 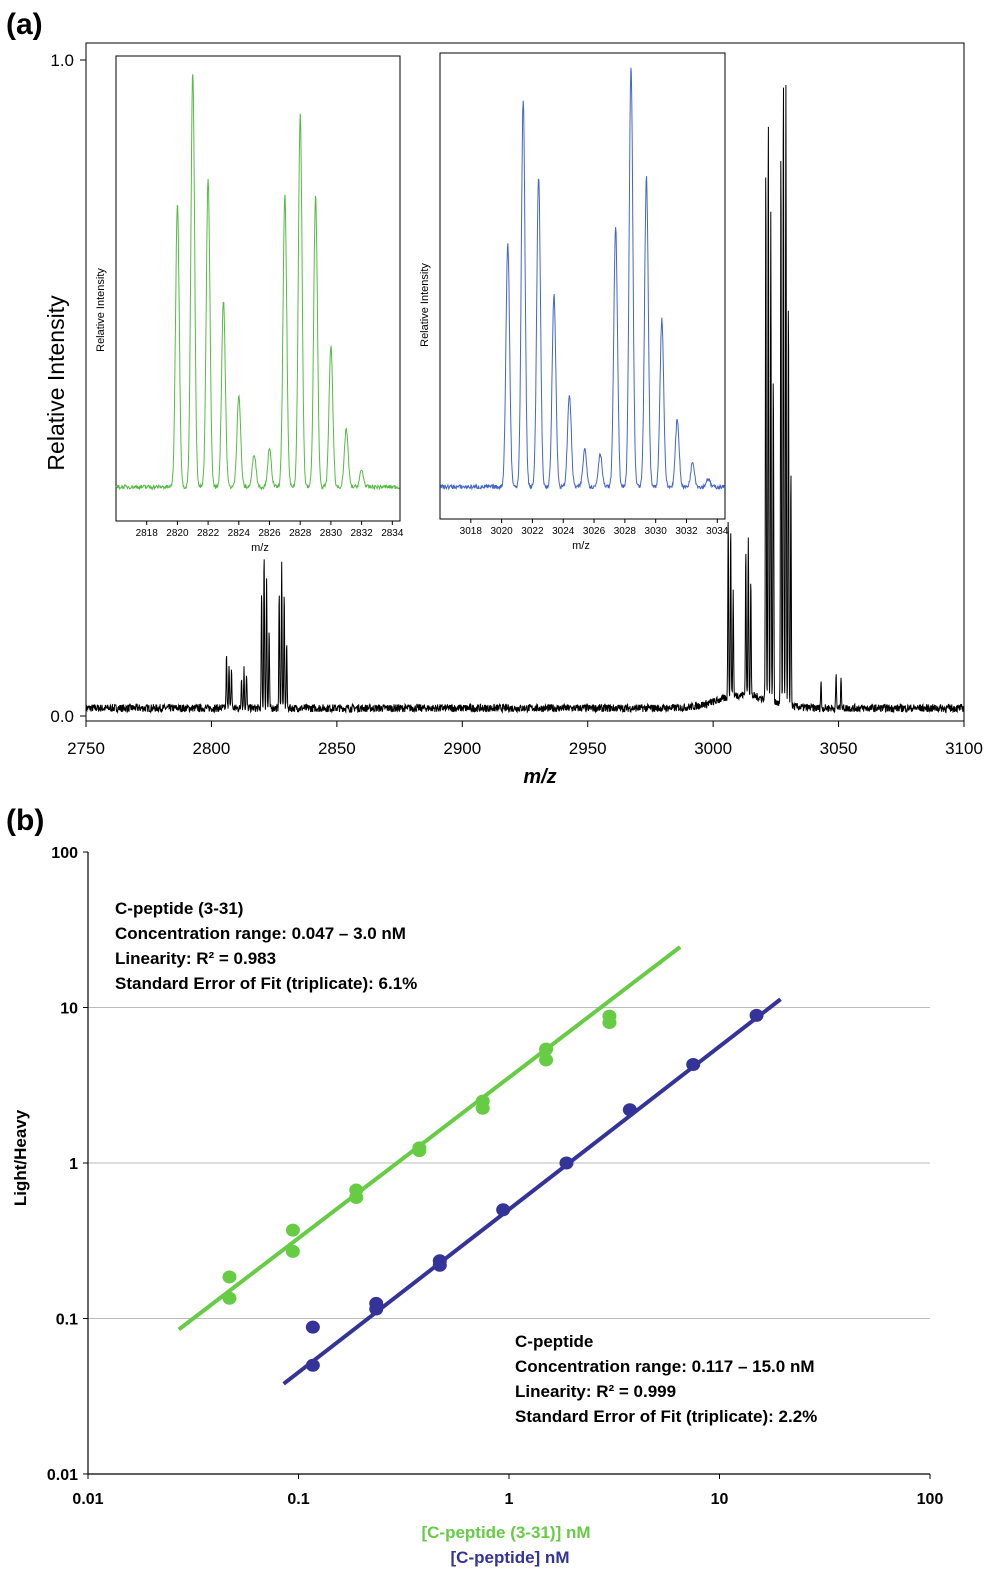 I want to click on inset-tick-label: 2830, so click(x=331, y=533).